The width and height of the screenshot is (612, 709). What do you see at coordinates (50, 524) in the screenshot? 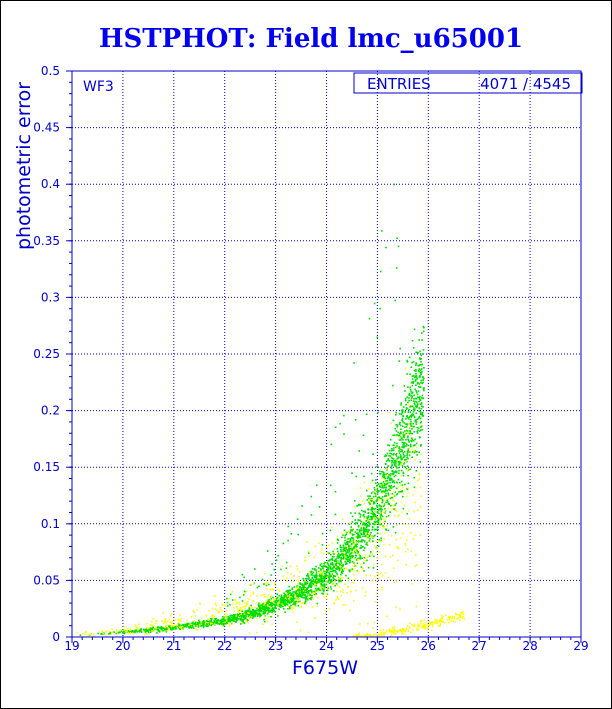
I see `y-tick-label: 0.1` at bounding box center [50, 524].